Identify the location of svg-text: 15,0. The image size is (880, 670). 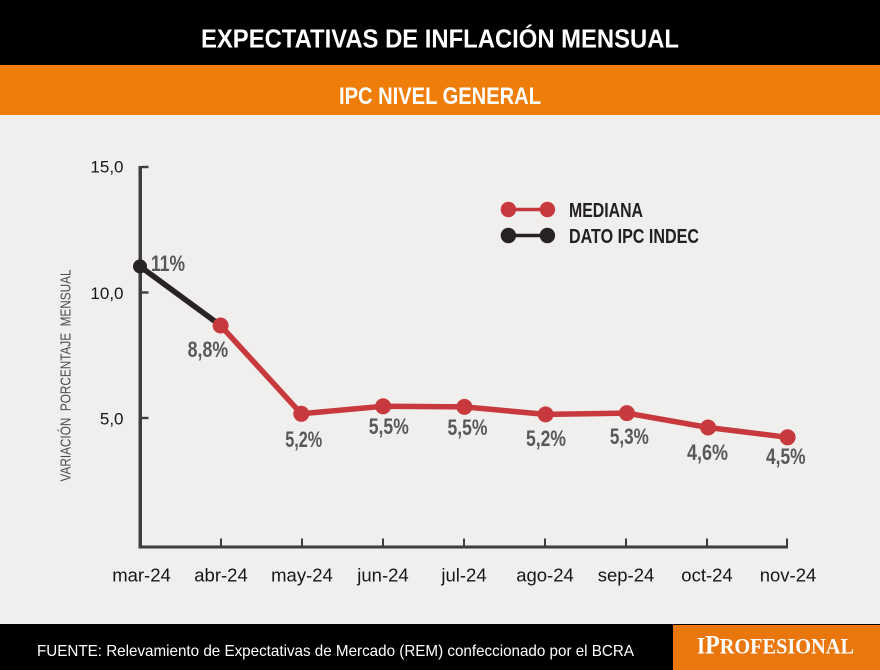
(106, 166).